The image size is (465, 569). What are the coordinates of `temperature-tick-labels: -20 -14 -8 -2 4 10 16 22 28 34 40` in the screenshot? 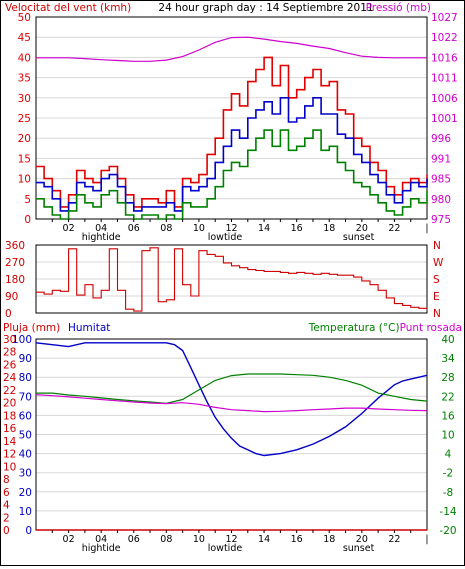 It's located at (447, 435).